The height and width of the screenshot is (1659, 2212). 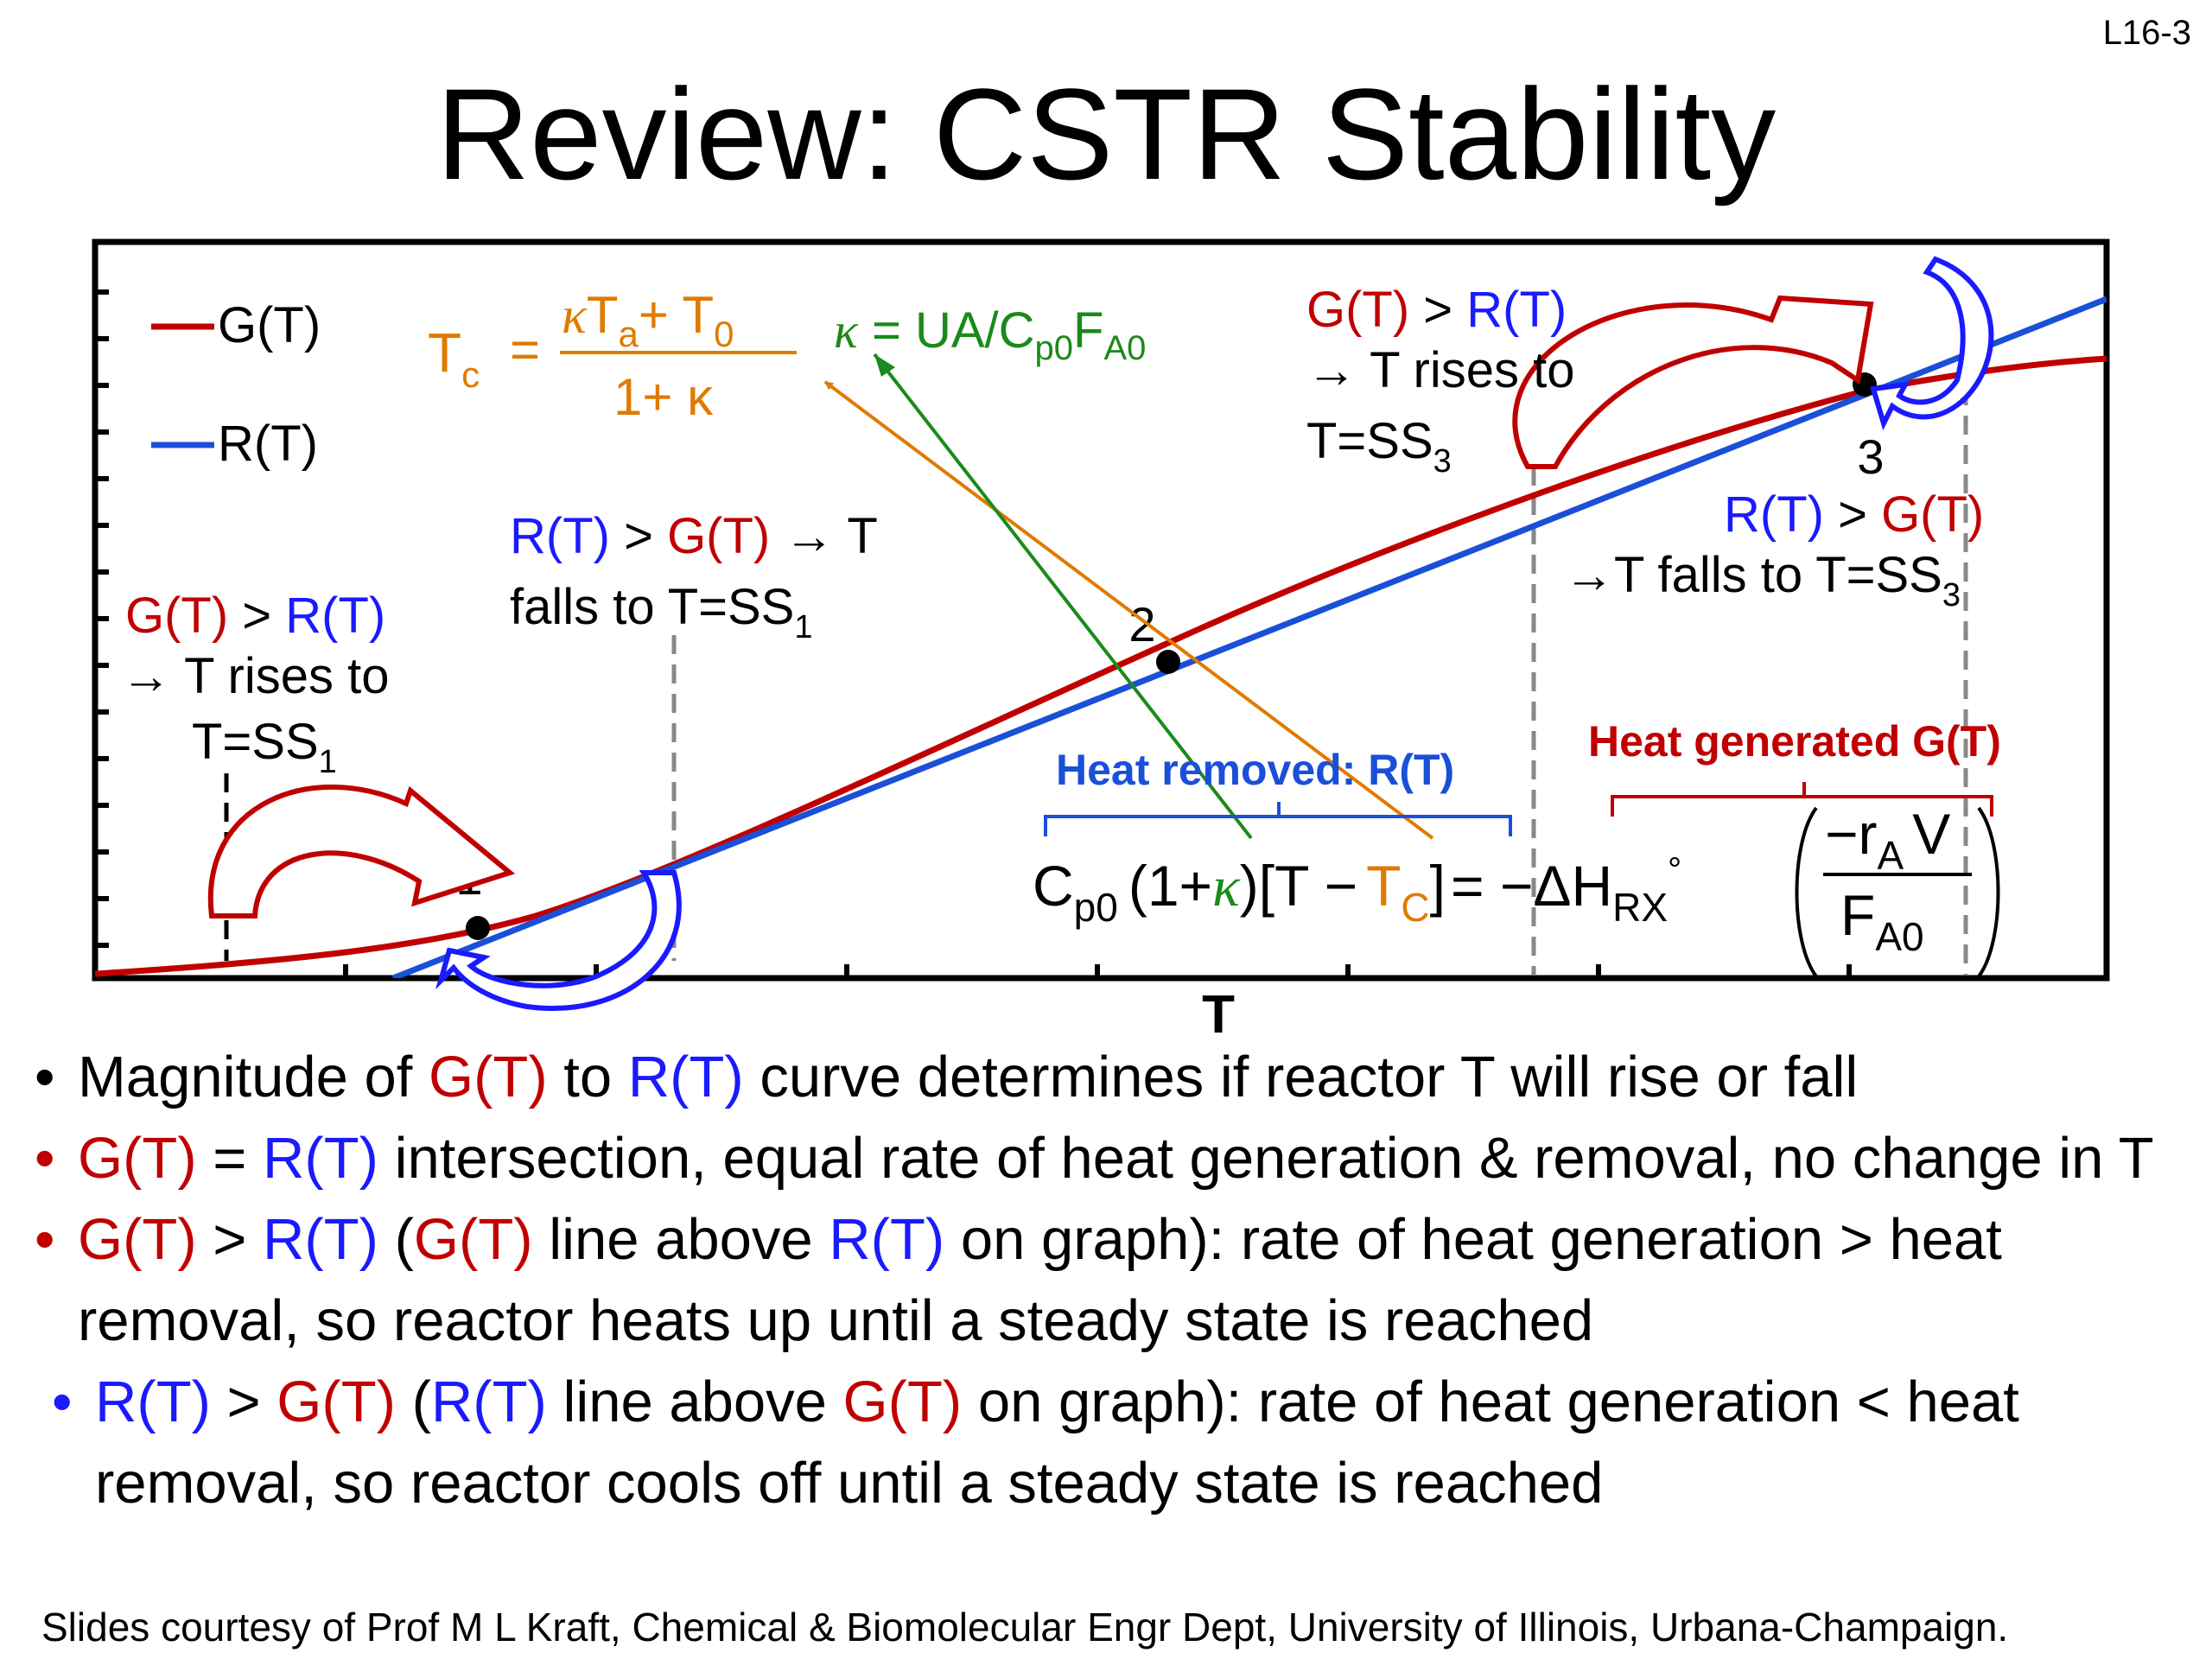 I want to click on point-2-label: 2, so click(x=1141, y=624).